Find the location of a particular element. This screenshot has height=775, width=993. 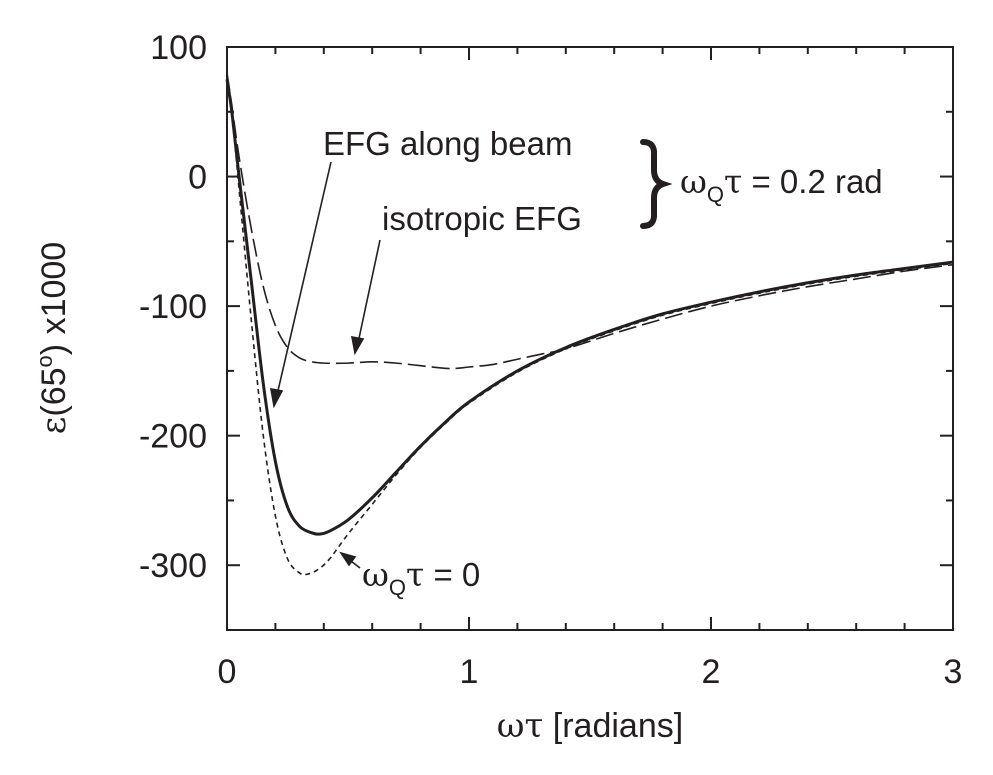

annotation-omega-q-tau-02: ωQτ = 0.2 rad is located at coordinates (781, 184).